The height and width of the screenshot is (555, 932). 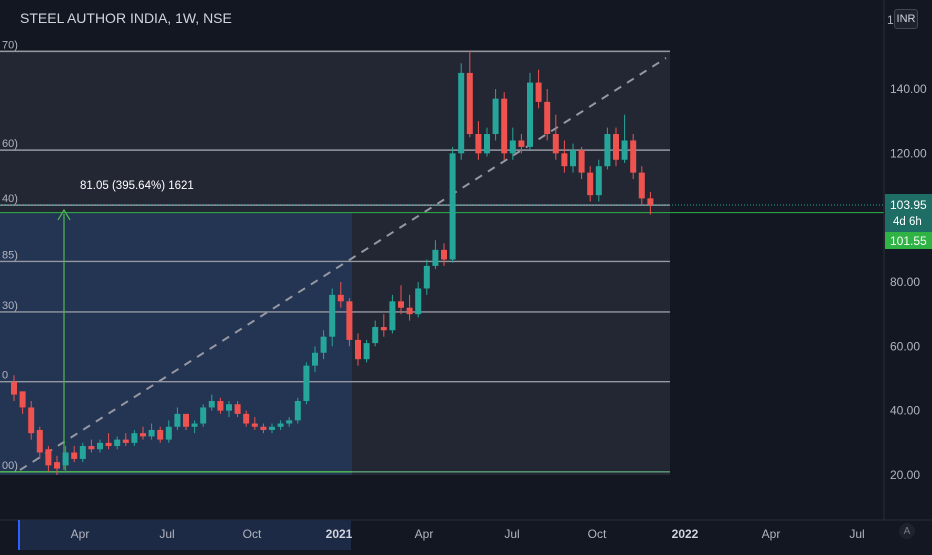 What do you see at coordinates (10, 144) in the screenshot?
I see `fib-level-label: 60)` at bounding box center [10, 144].